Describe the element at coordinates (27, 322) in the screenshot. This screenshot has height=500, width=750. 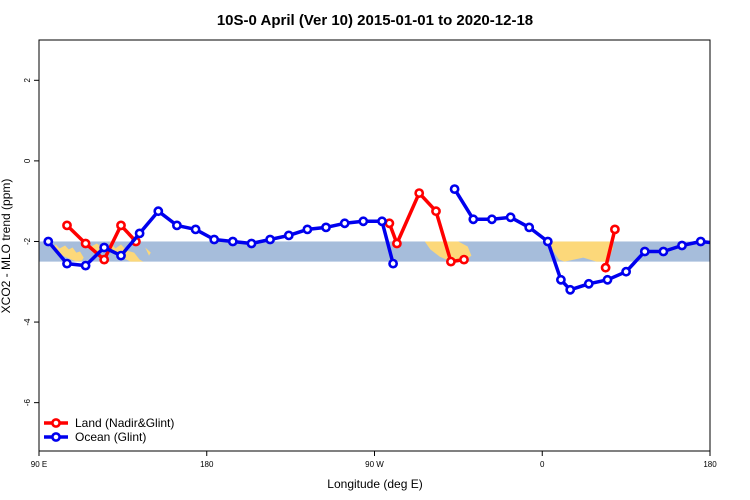
I see `y-tick-label: -4` at that location.